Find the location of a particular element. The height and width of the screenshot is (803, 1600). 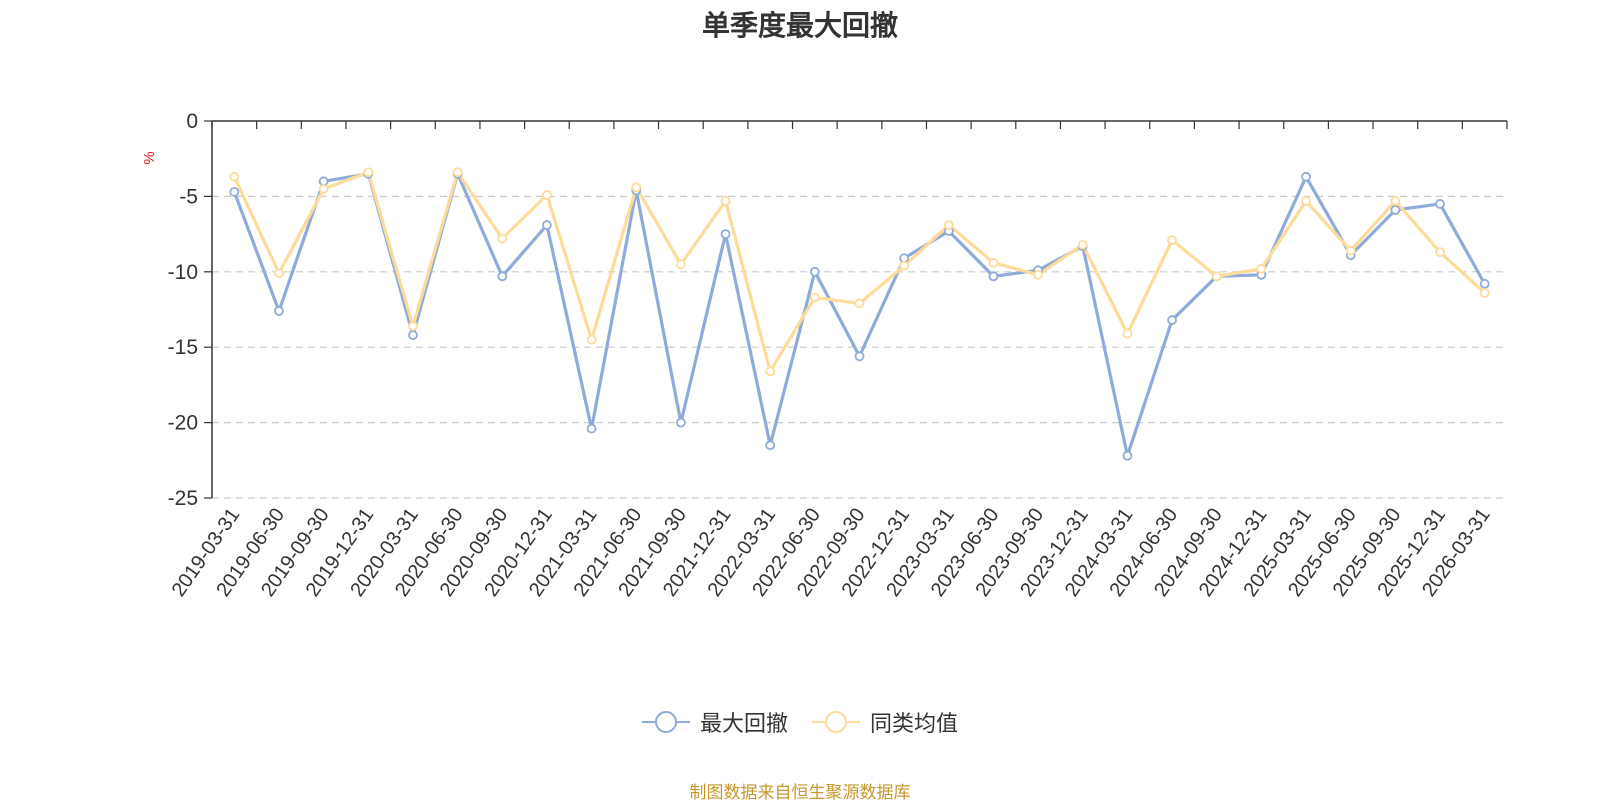

legend-label: 最大回撤 is located at coordinates (743, 724).